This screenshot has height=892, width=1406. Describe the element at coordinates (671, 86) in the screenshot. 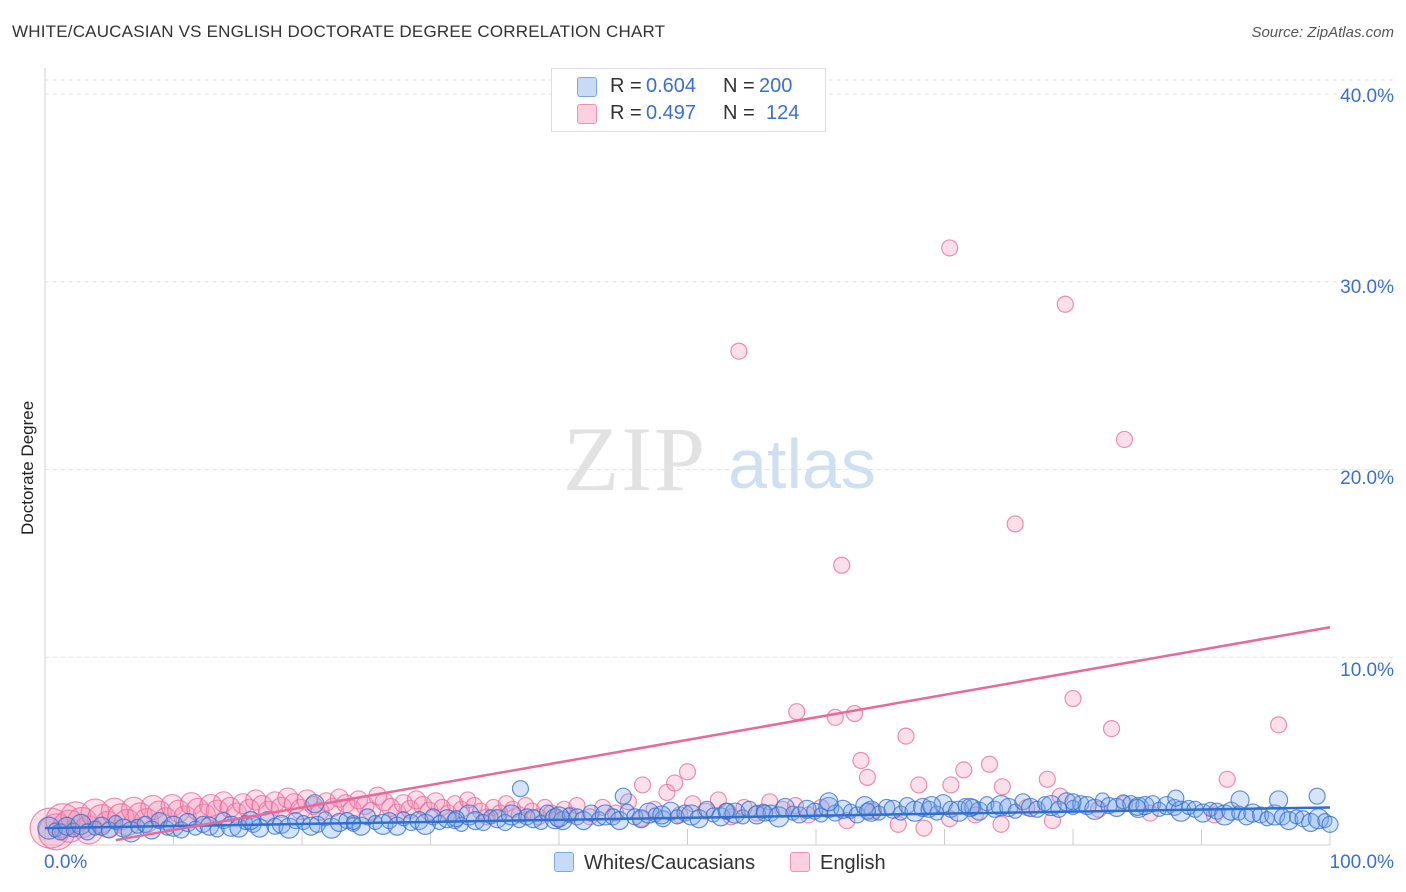

I see `legend-r-value: 0.604` at that location.